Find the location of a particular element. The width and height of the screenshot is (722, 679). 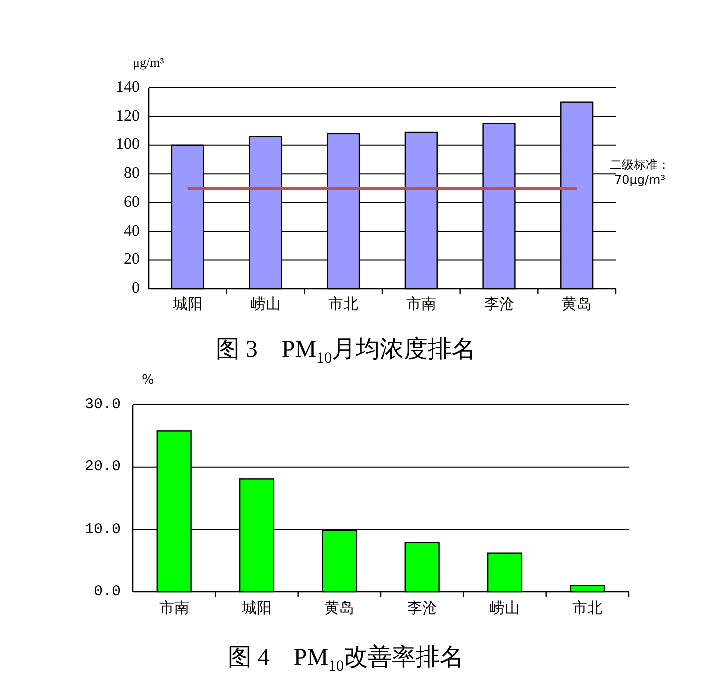

y-tick-label: 140 is located at coordinates (127, 88).